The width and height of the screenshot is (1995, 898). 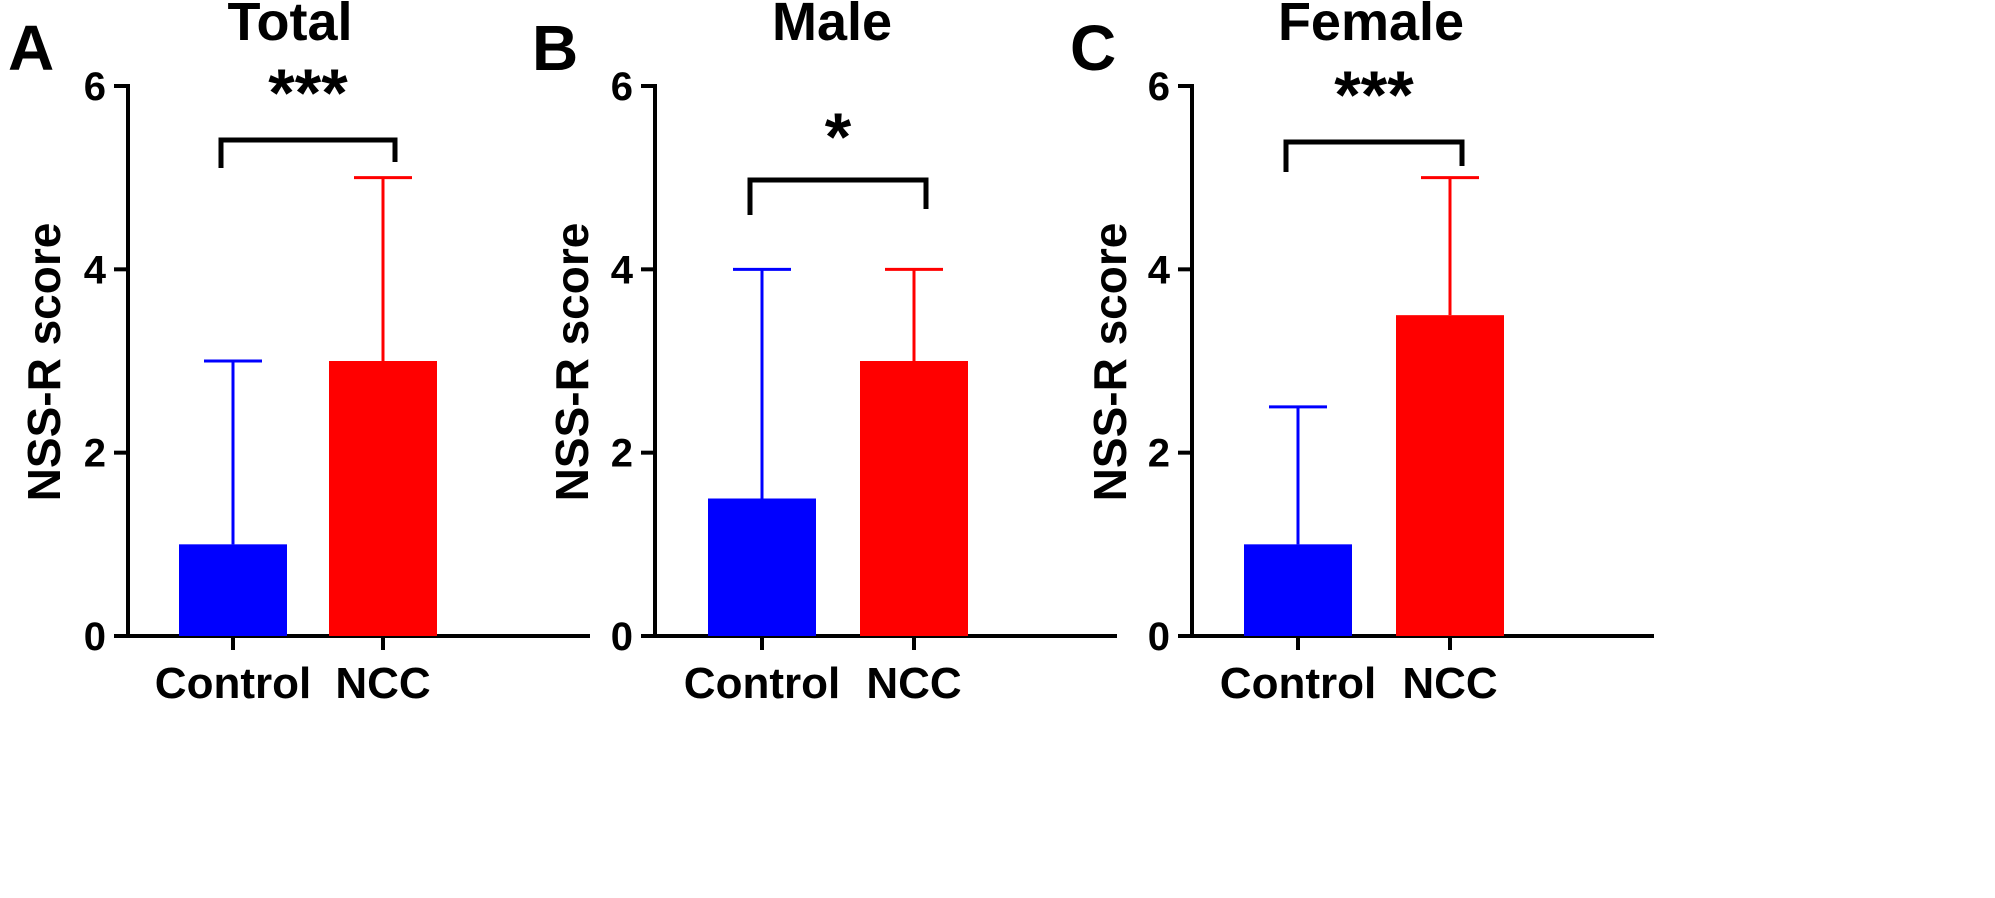 I want to click on panel-letter: A, so click(x=31, y=48).